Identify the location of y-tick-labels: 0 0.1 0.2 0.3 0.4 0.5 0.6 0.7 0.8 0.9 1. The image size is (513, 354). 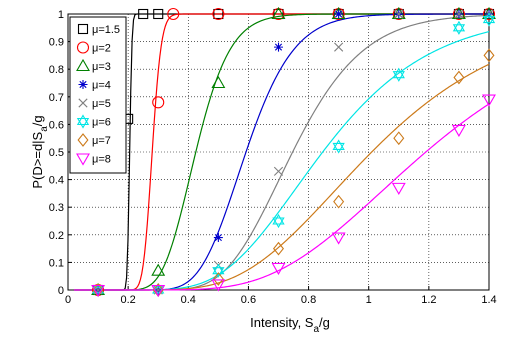
(56, 153).